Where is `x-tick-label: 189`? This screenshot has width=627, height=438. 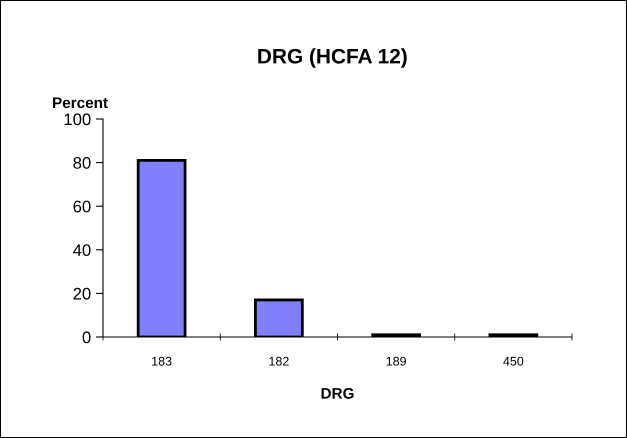
x-tick-label: 189 is located at coordinates (396, 361).